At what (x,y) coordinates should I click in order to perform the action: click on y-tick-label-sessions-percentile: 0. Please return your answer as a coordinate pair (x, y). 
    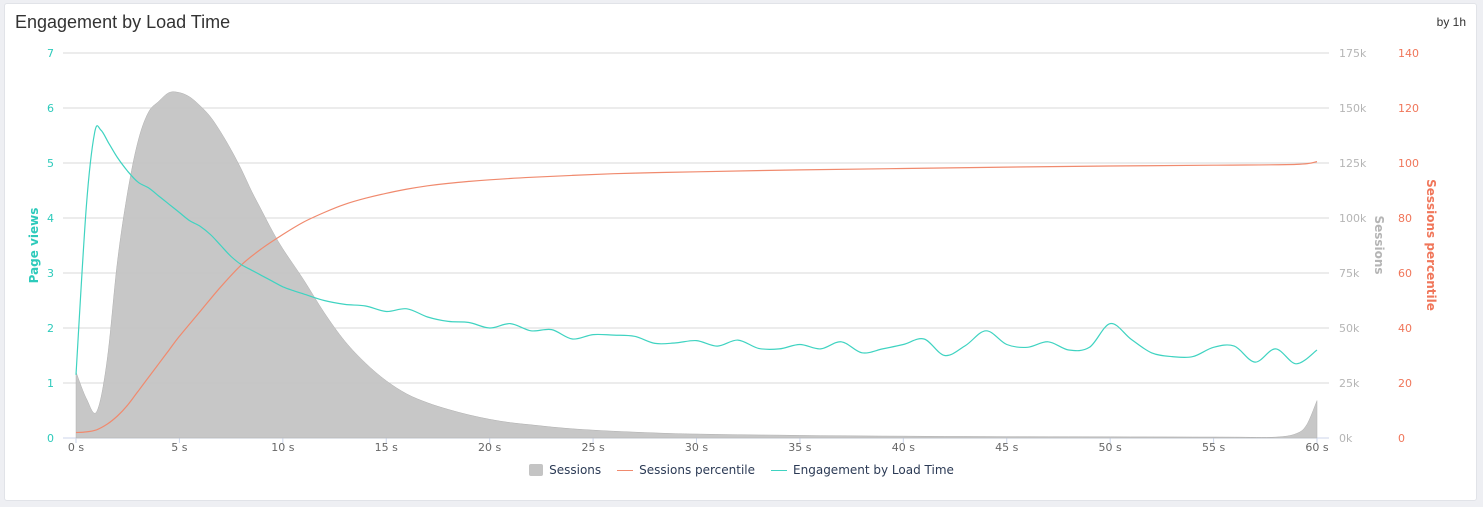
    Looking at the image, I should click on (1401, 438).